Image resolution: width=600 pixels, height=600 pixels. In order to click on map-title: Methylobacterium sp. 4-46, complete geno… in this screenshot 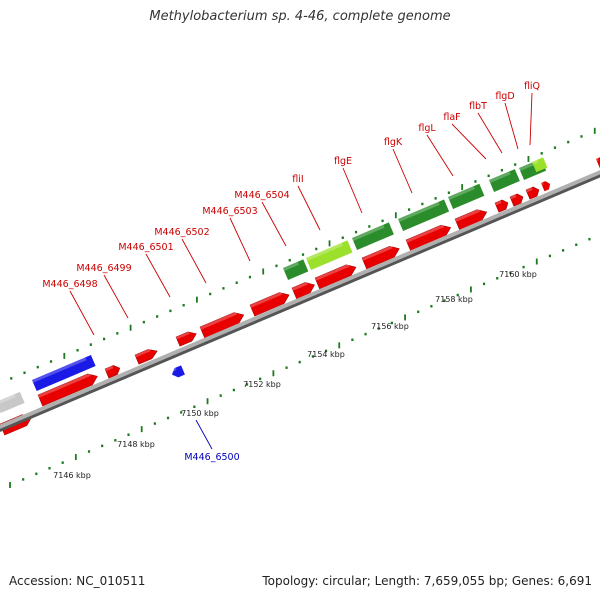, I will do `click(300, 16)`.